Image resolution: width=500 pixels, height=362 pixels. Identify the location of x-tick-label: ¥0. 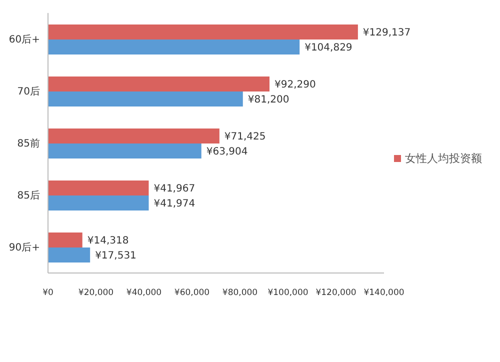
(48, 293).